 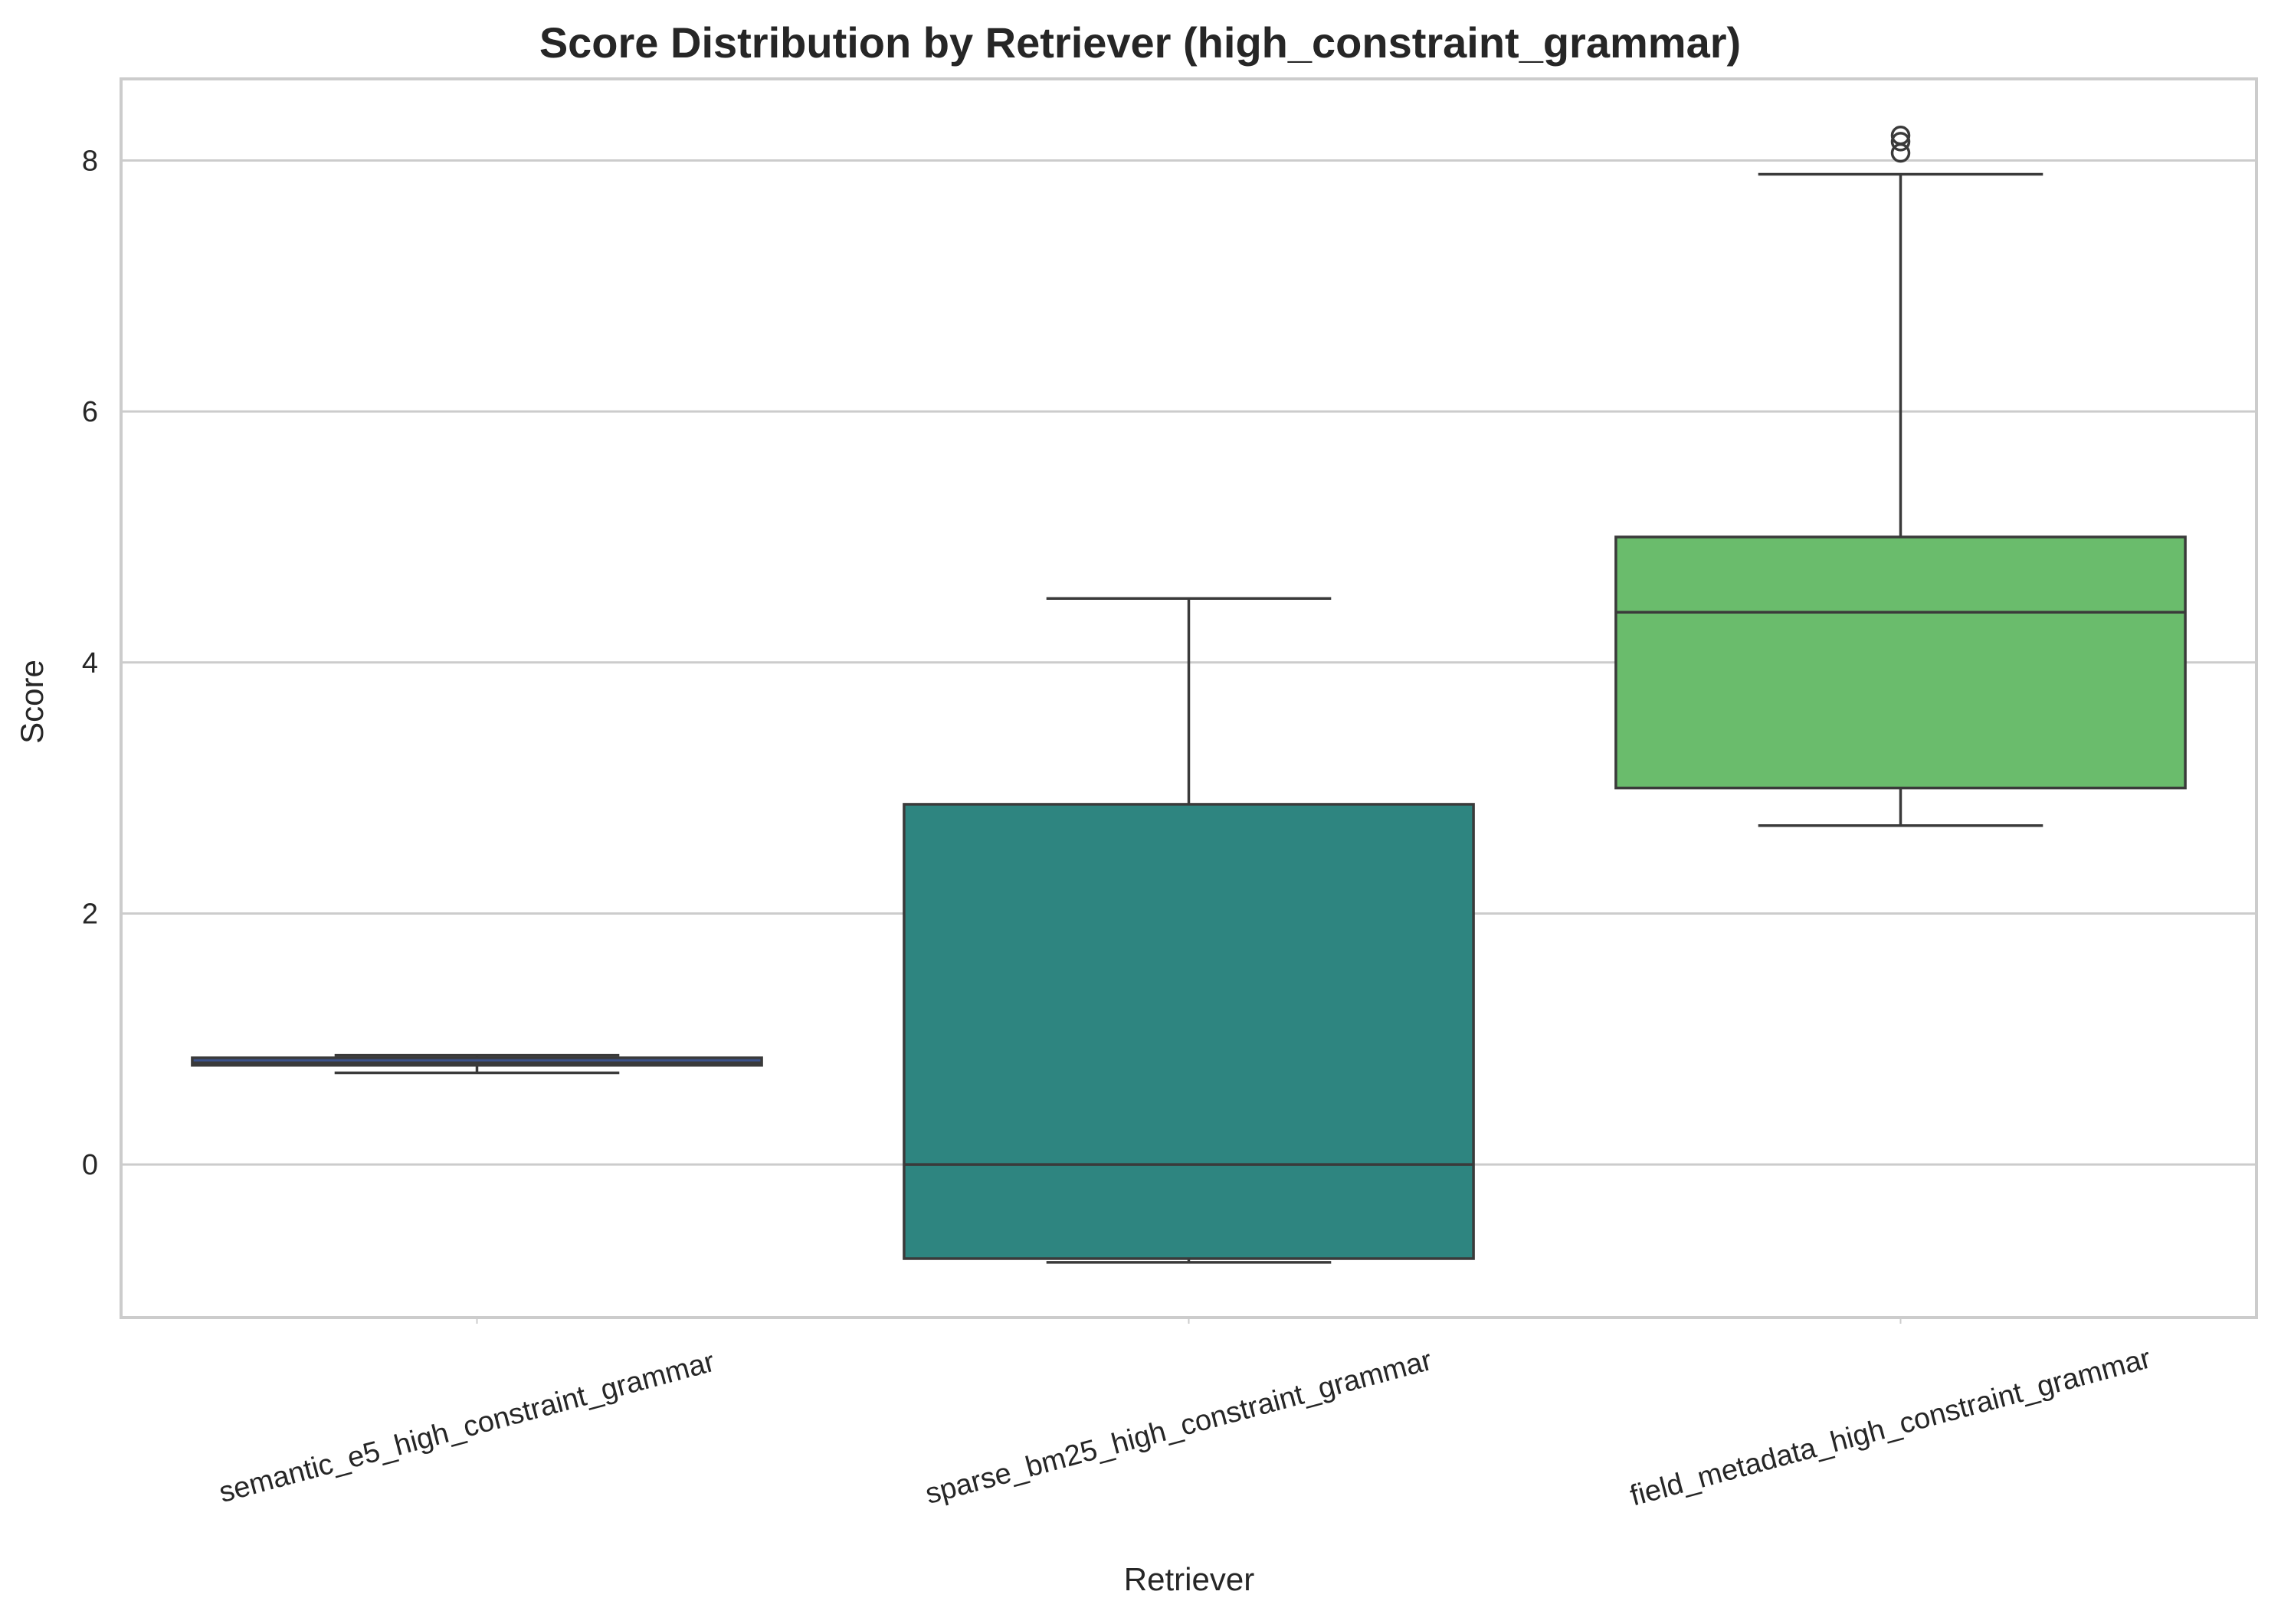 I want to click on y-tick-label-8: 8, so click(x=90, y=161).